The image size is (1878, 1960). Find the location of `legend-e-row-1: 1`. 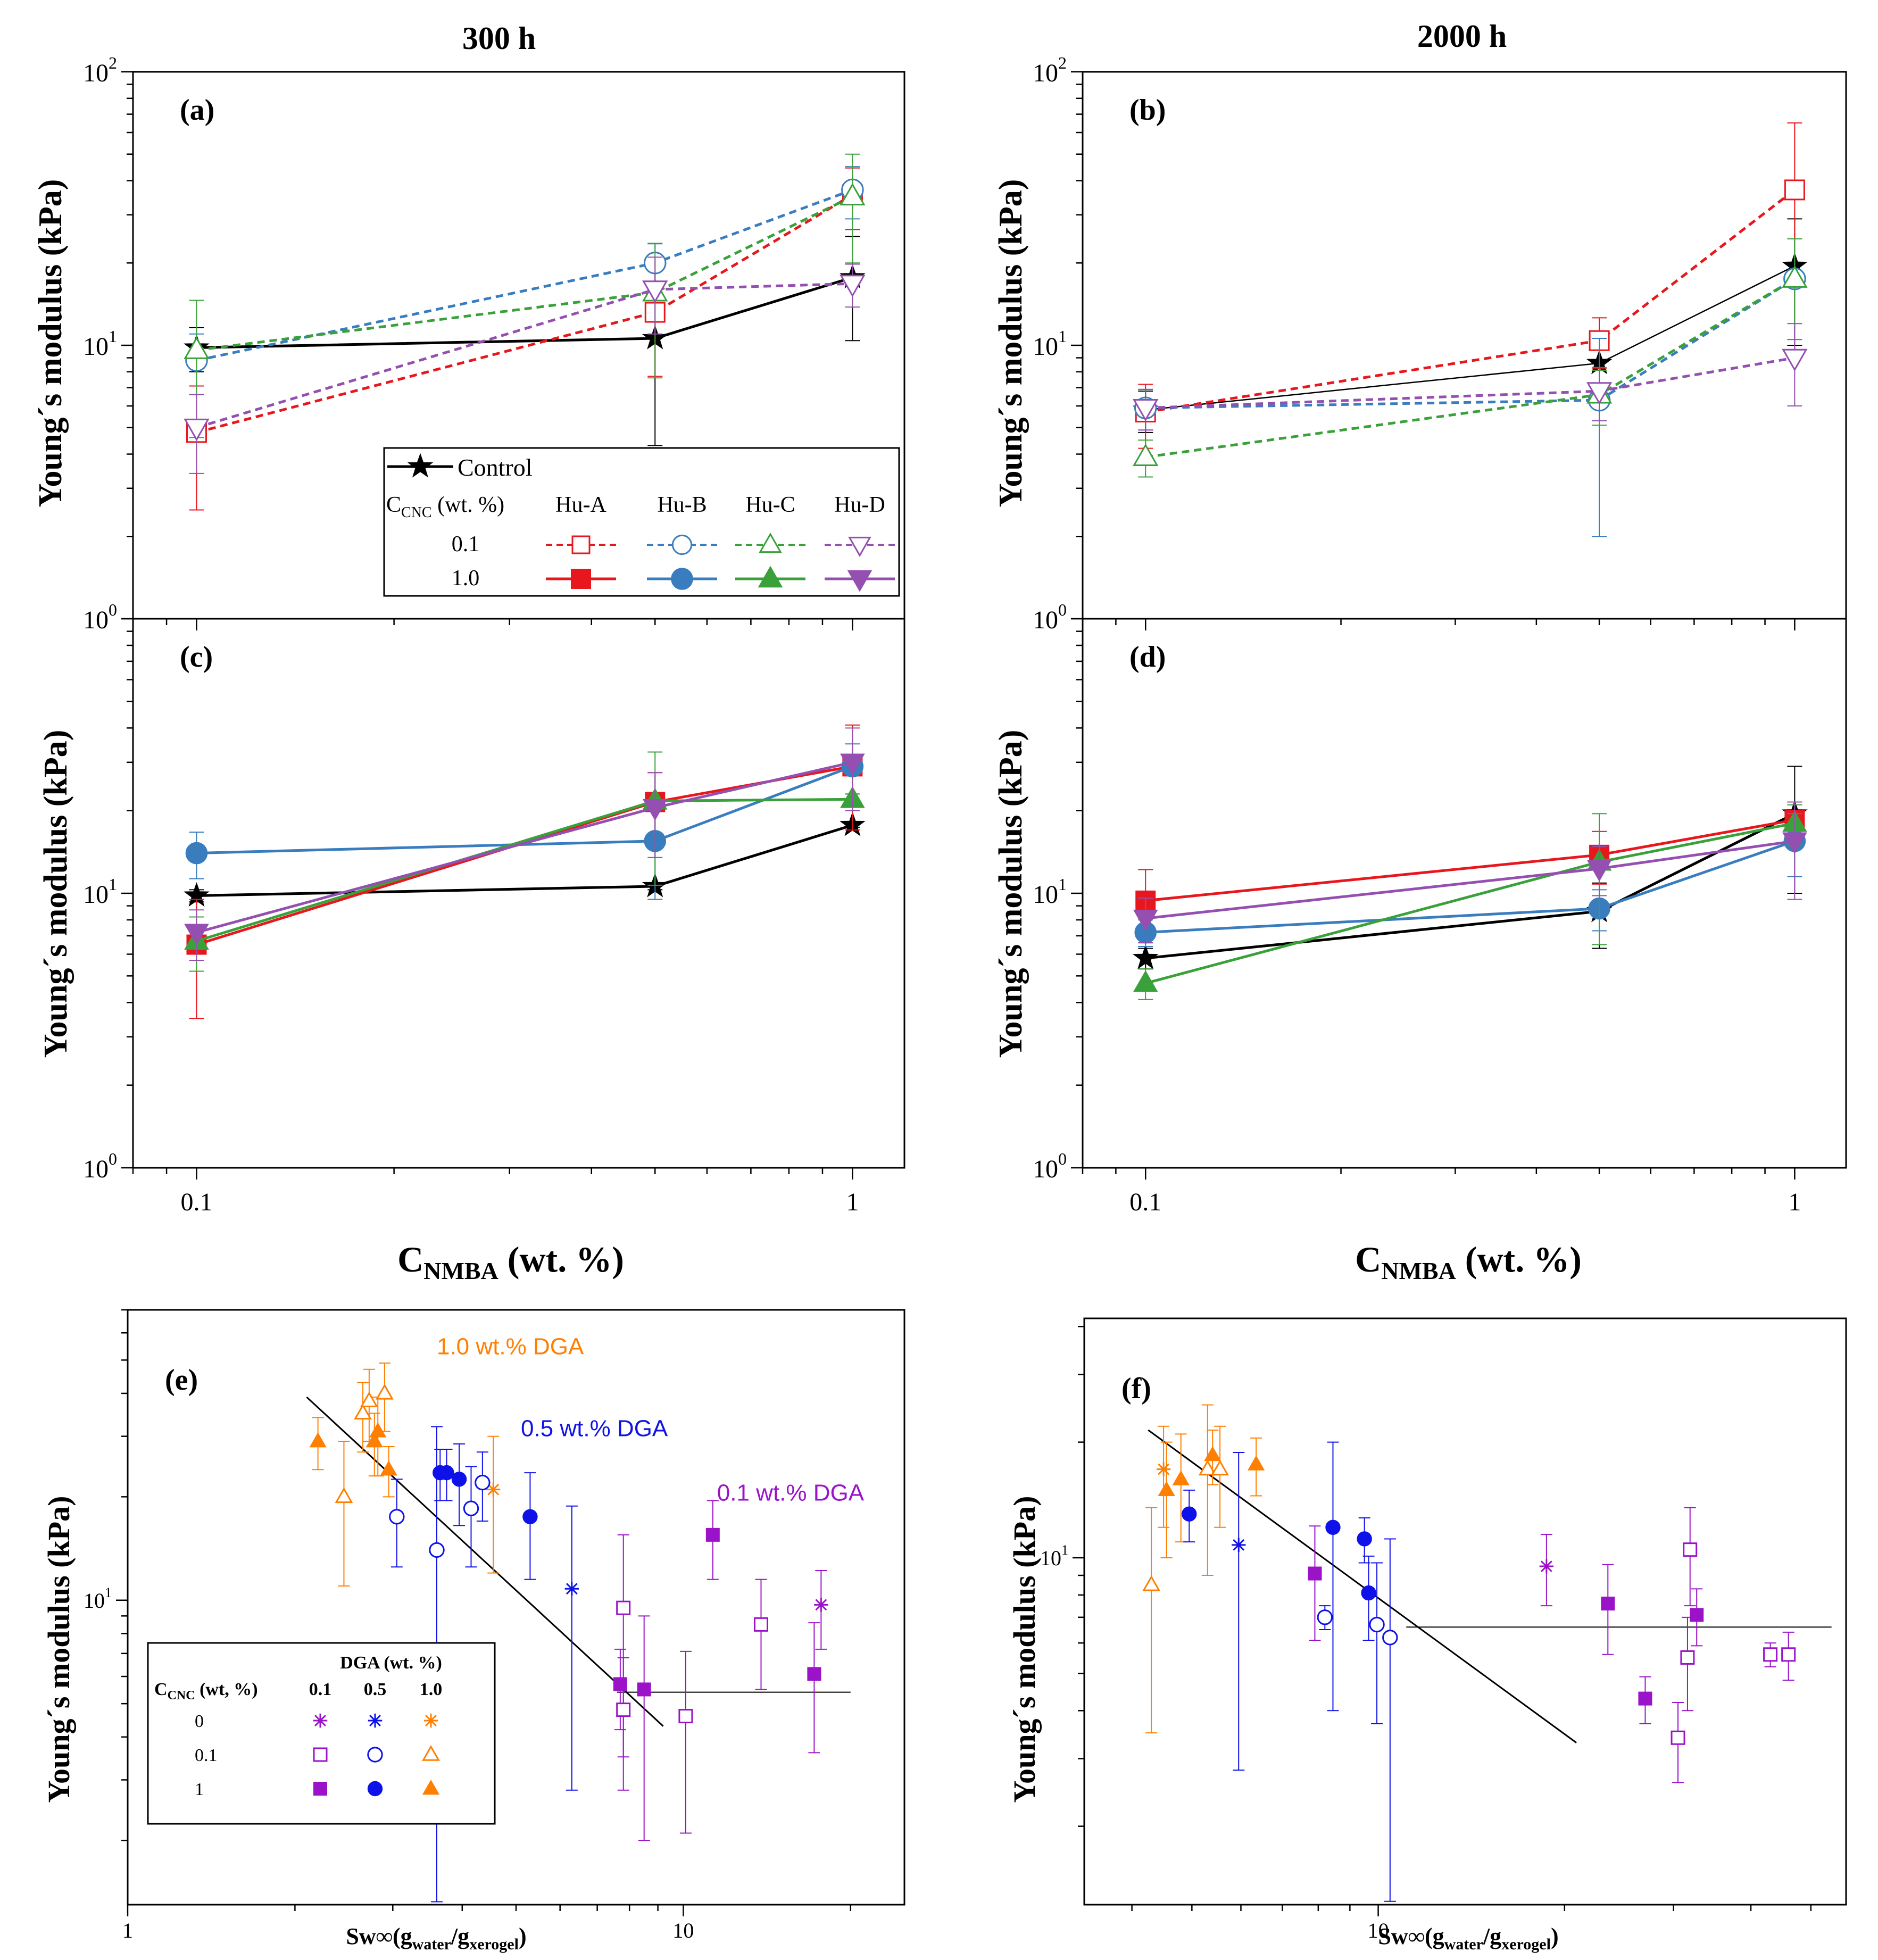

legend-e-row-1: 1 is located at coordinates (199, 1790).